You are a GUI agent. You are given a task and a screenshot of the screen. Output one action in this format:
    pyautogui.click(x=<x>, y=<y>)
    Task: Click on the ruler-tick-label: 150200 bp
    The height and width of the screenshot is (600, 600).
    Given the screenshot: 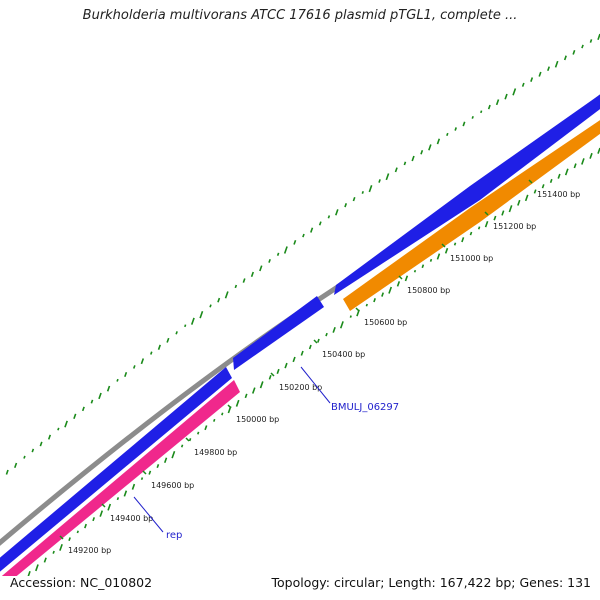 What is the action you would take?
    pyautogui.click(x=300, y=387)
    